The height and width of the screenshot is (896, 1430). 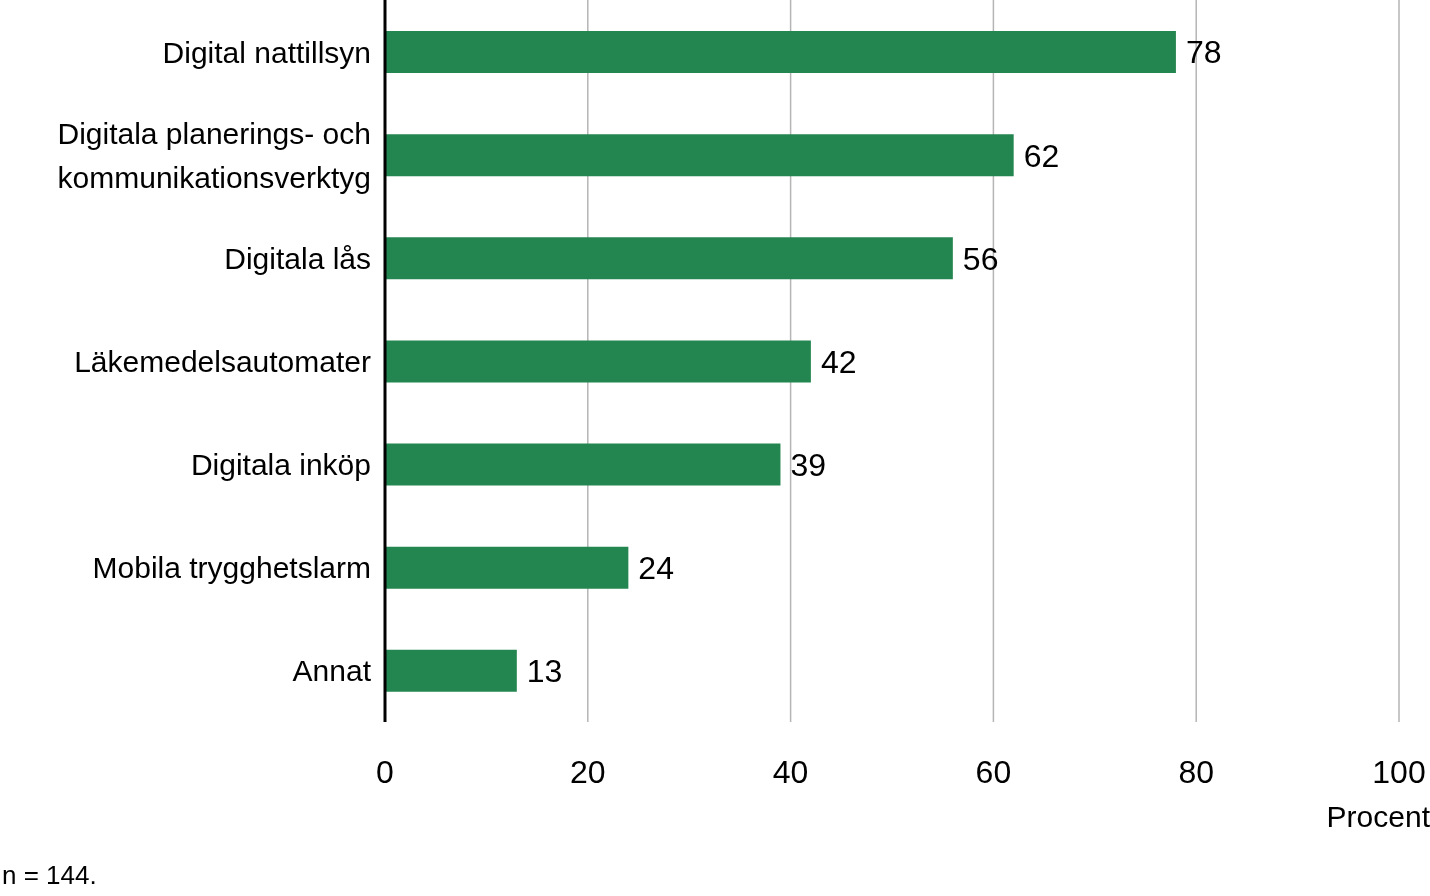 I want to click on y-tick-label: Digitala planerings- och kommunikationsverktyg, so click(x=214, y=155).